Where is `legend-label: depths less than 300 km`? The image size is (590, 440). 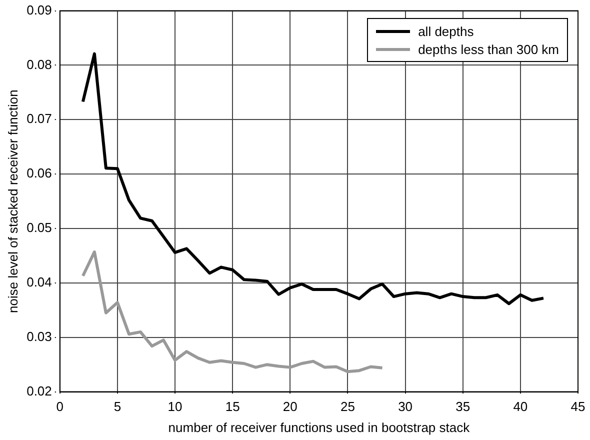
legend-label: depths less than 300 km is located at coordinates (488, 49).